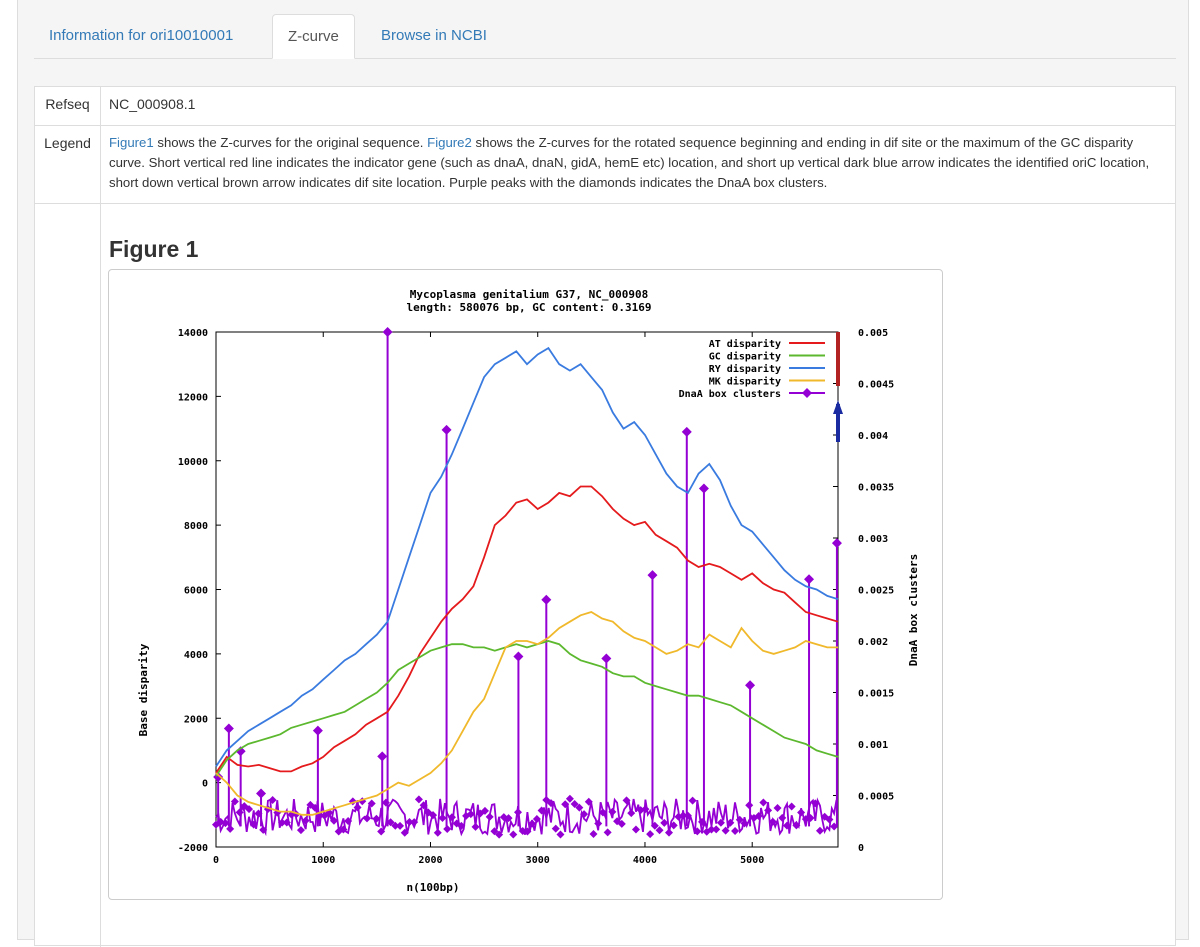  What do you see at coordinates (873, 436) in the screenshot?
I see `y2-tick-label: 0.004` at bounding box center [873, 436].